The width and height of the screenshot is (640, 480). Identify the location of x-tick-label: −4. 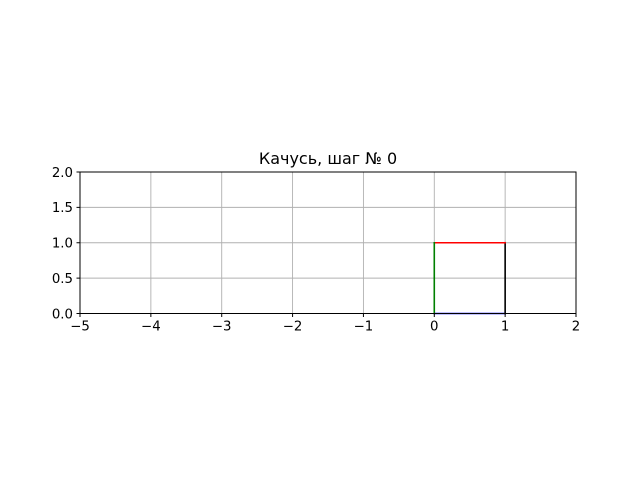
(151, 327).